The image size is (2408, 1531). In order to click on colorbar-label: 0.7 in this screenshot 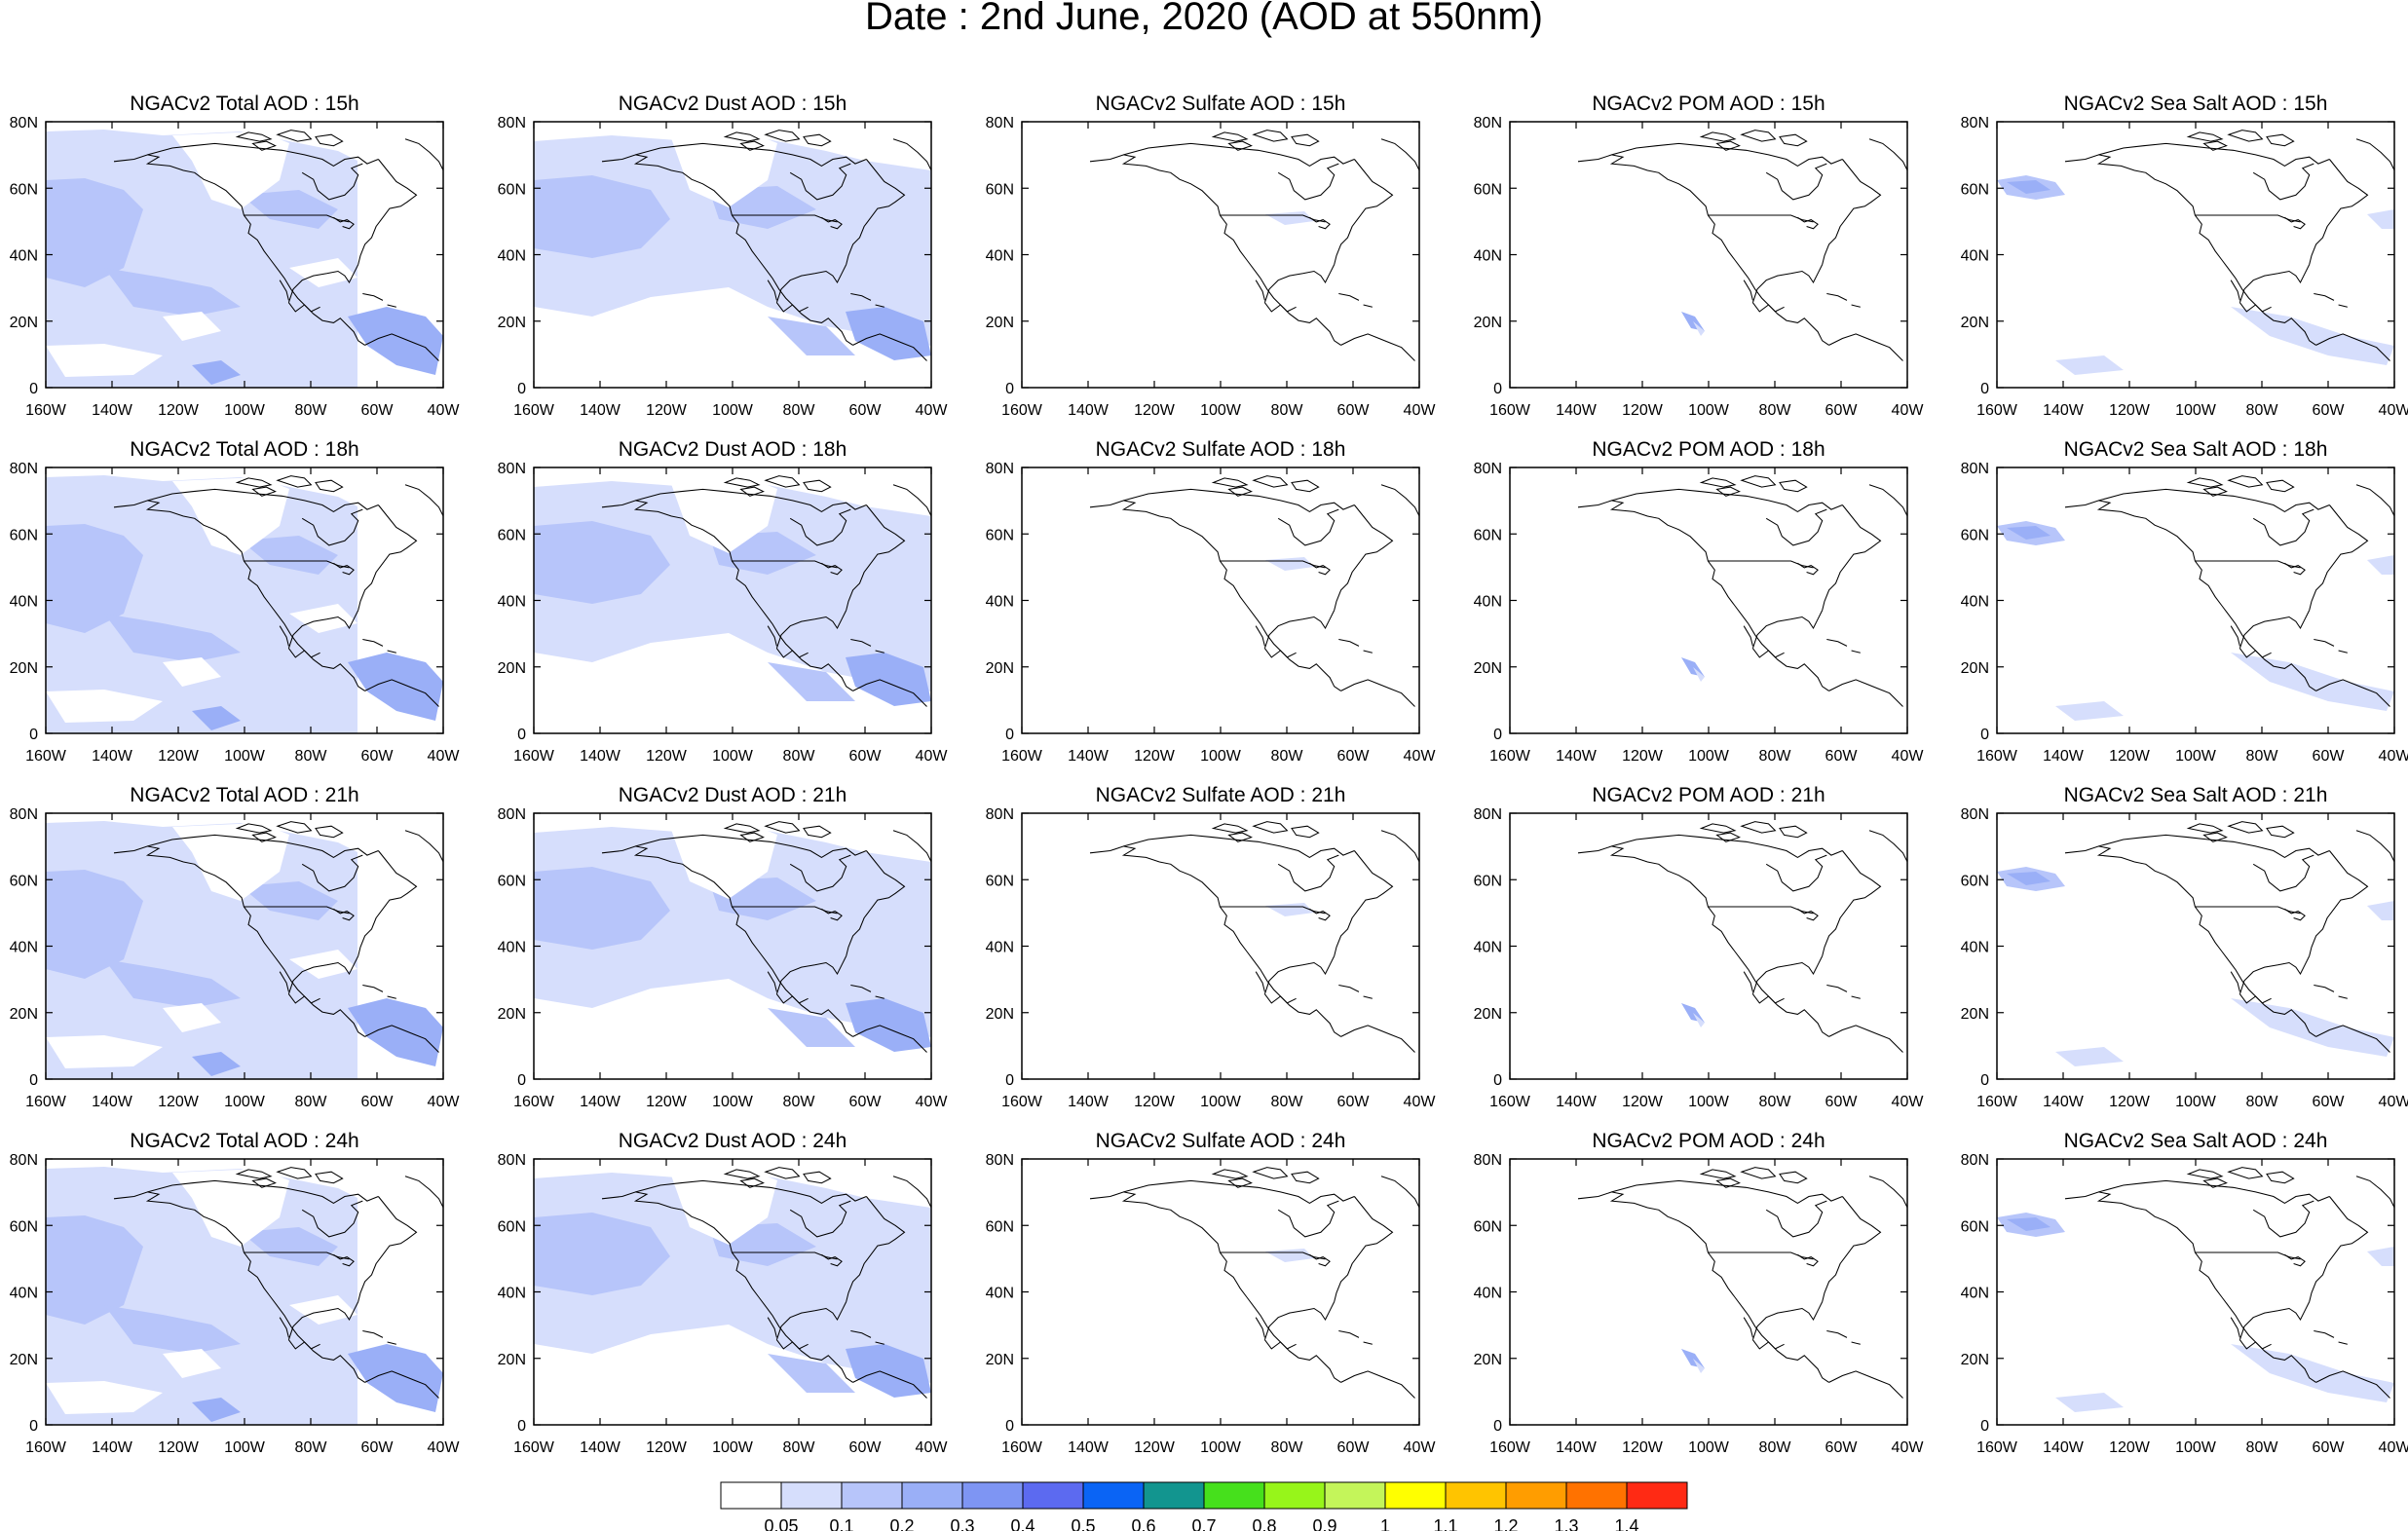, I will do `click(1203, 1523)`.